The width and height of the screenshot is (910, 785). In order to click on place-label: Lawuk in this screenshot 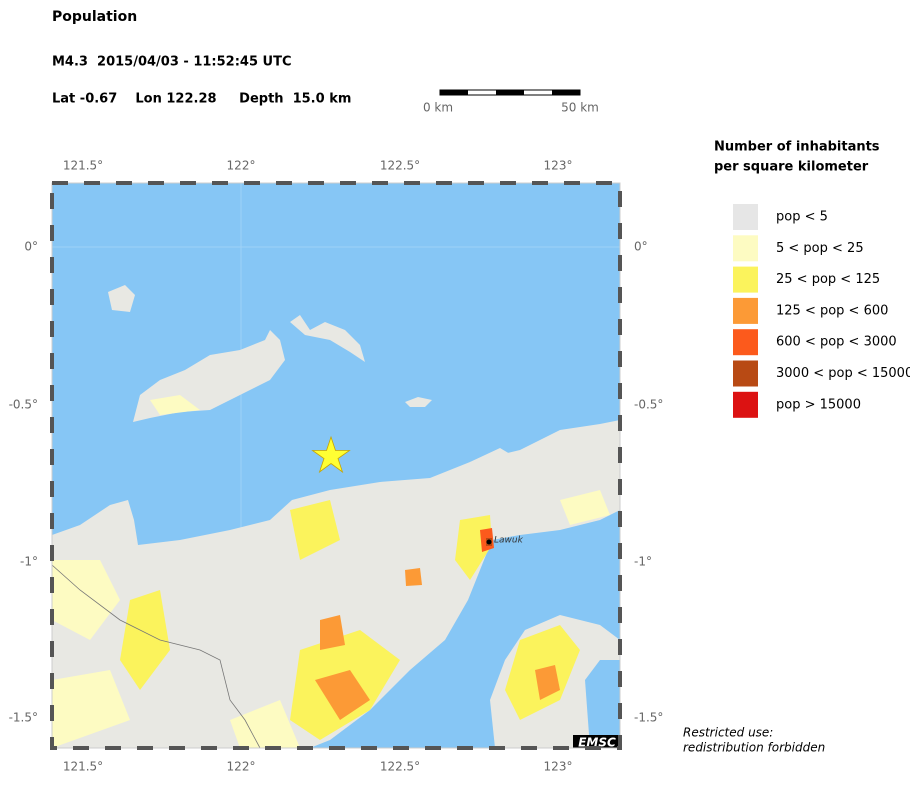, I will do `click(509, 541)`.